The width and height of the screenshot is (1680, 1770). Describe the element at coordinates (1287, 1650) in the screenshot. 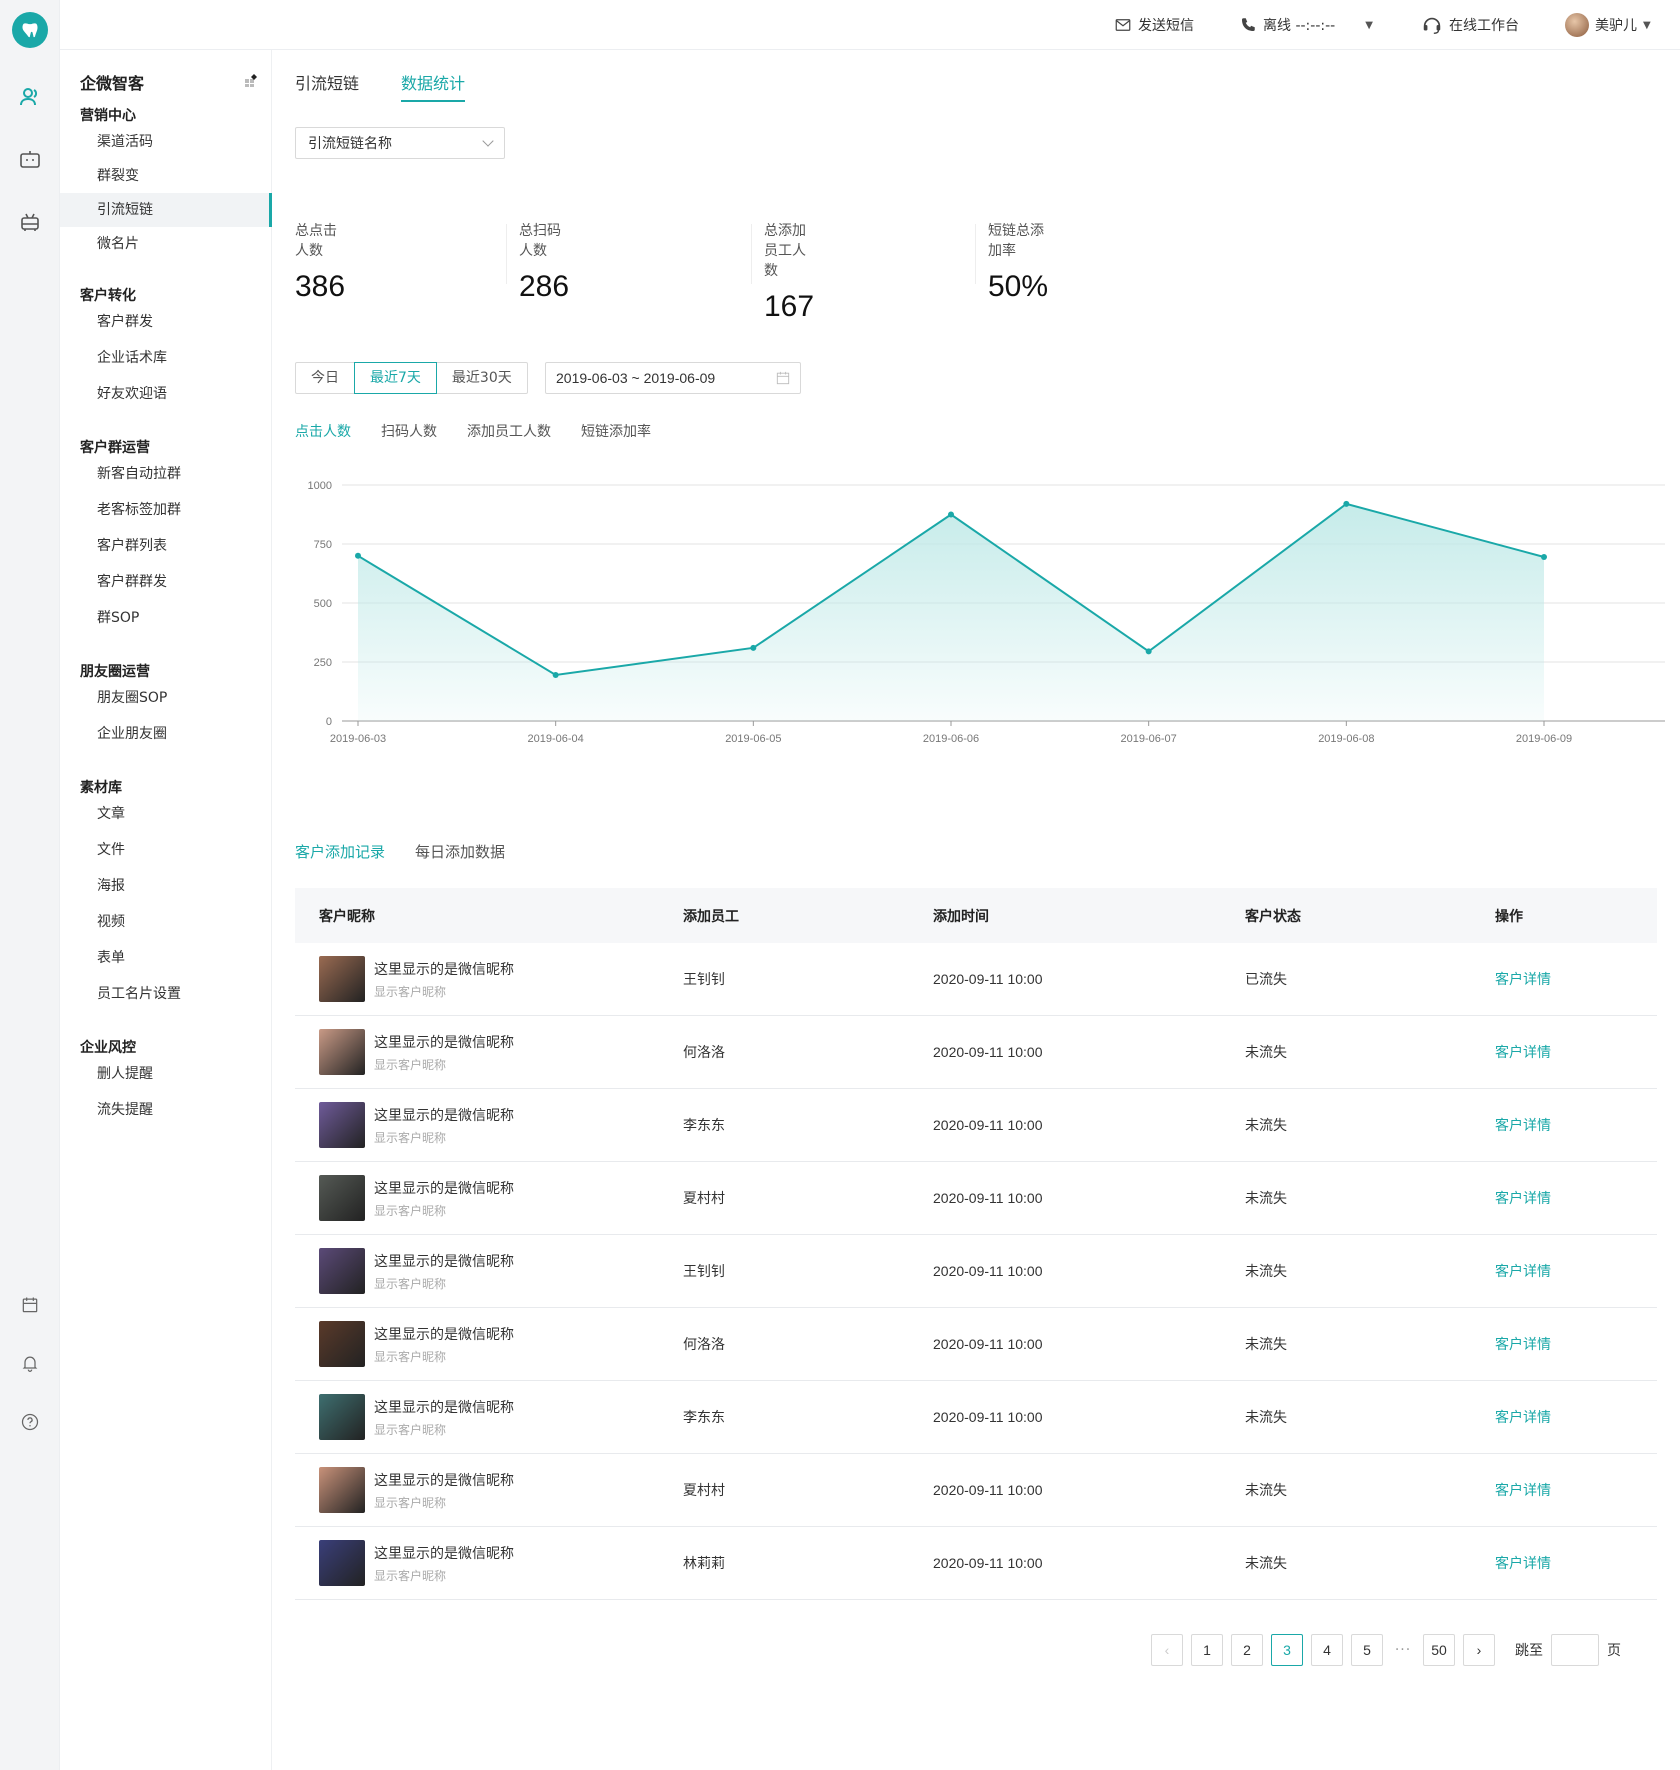

I see `page-3: 3` at that location.